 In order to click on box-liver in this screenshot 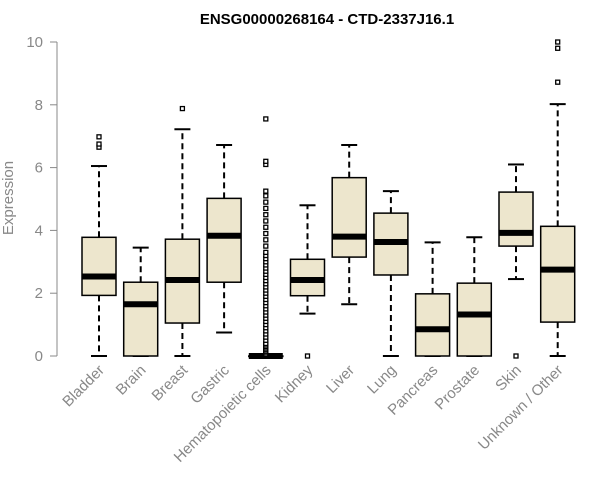, I will do `click(349, 224)`.